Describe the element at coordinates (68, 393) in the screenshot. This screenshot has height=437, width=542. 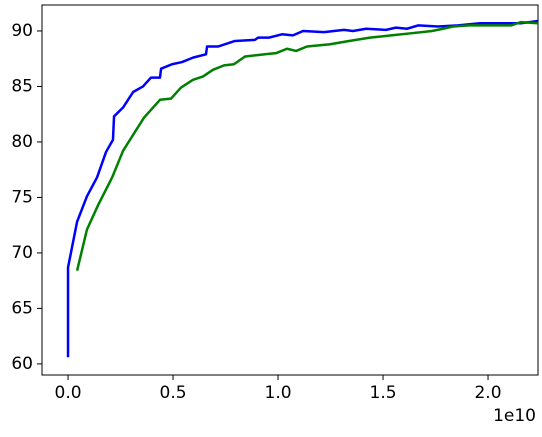
I see `x-tick-label: 0.0` at that location.